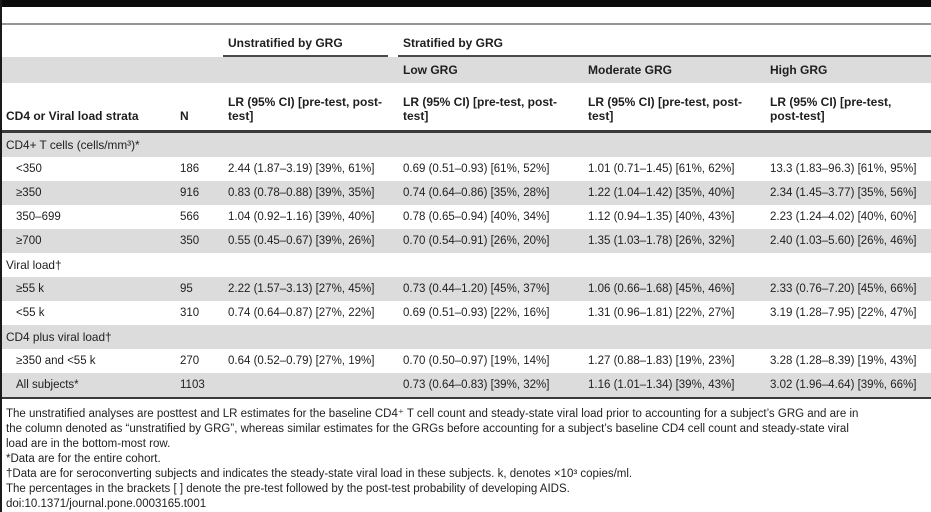 The image size is (931, 512). Describe the element at coordinates (87, 241) in the screenshot. I see `row-label: ≥700` at that location.